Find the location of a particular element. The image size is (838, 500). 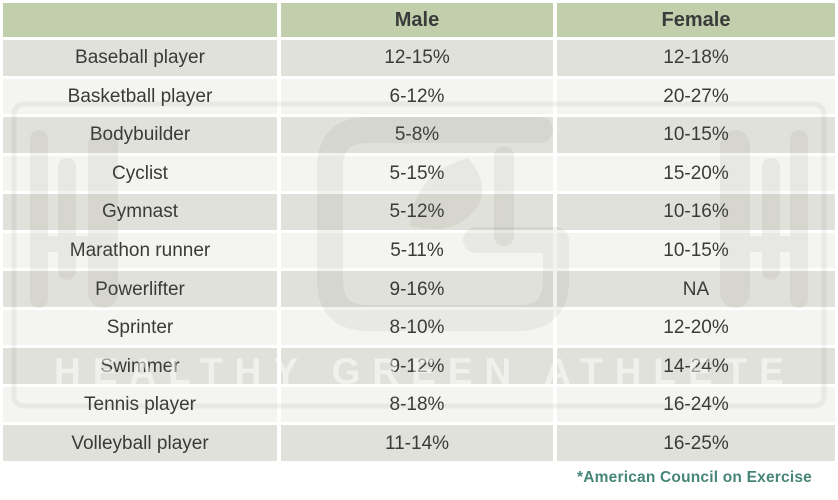

male-value: 6-12% is located at coordinates (417, 96).